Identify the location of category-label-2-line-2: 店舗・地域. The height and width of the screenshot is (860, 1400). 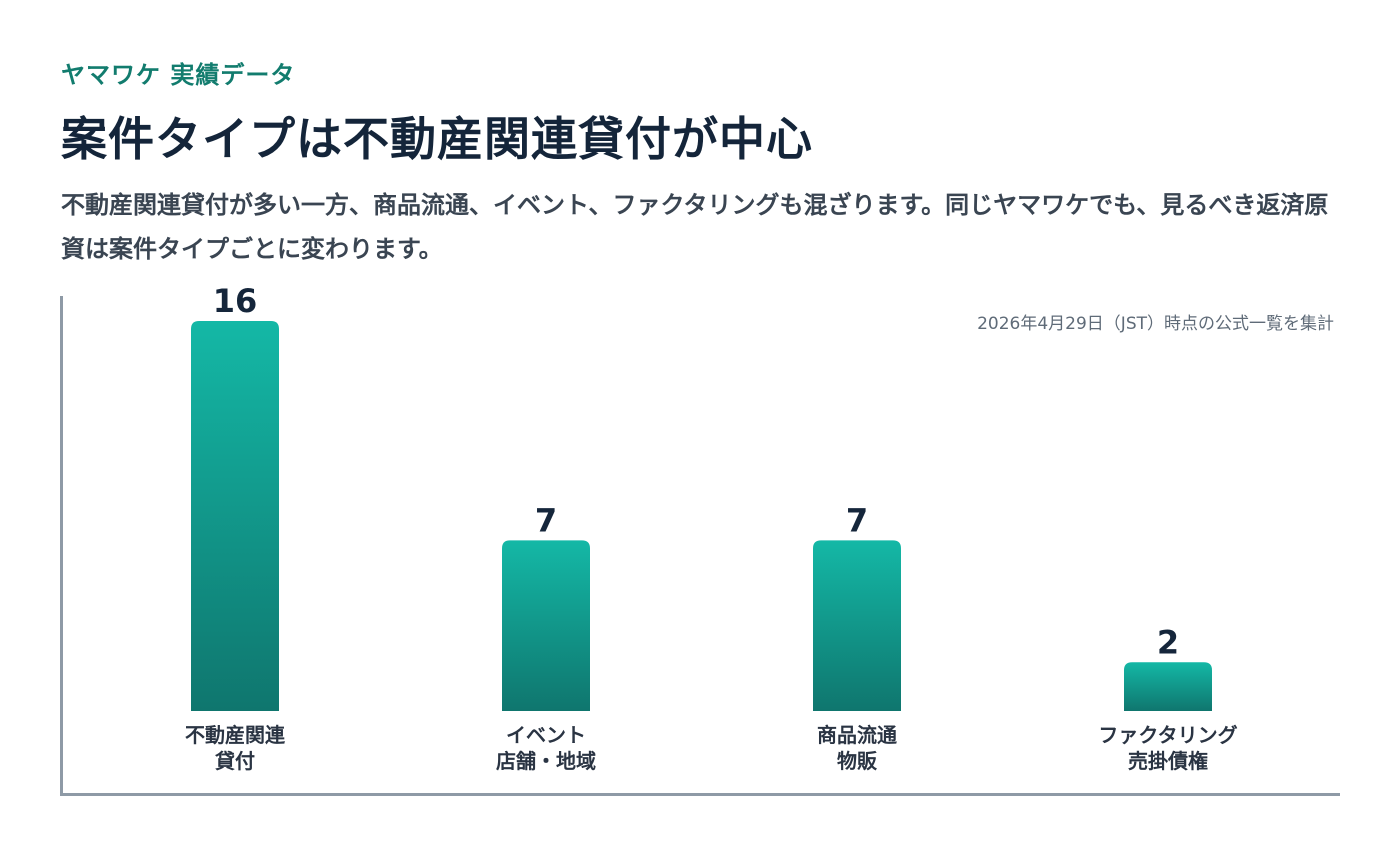
(546, 761).